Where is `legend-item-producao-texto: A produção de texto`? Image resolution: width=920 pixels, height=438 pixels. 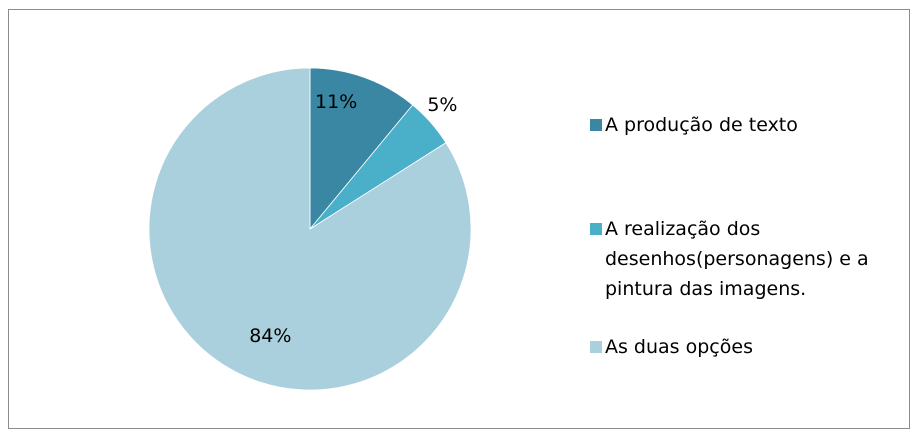
legend-item-producao-texto: A produção de texto is located at coordinates (740, 125).